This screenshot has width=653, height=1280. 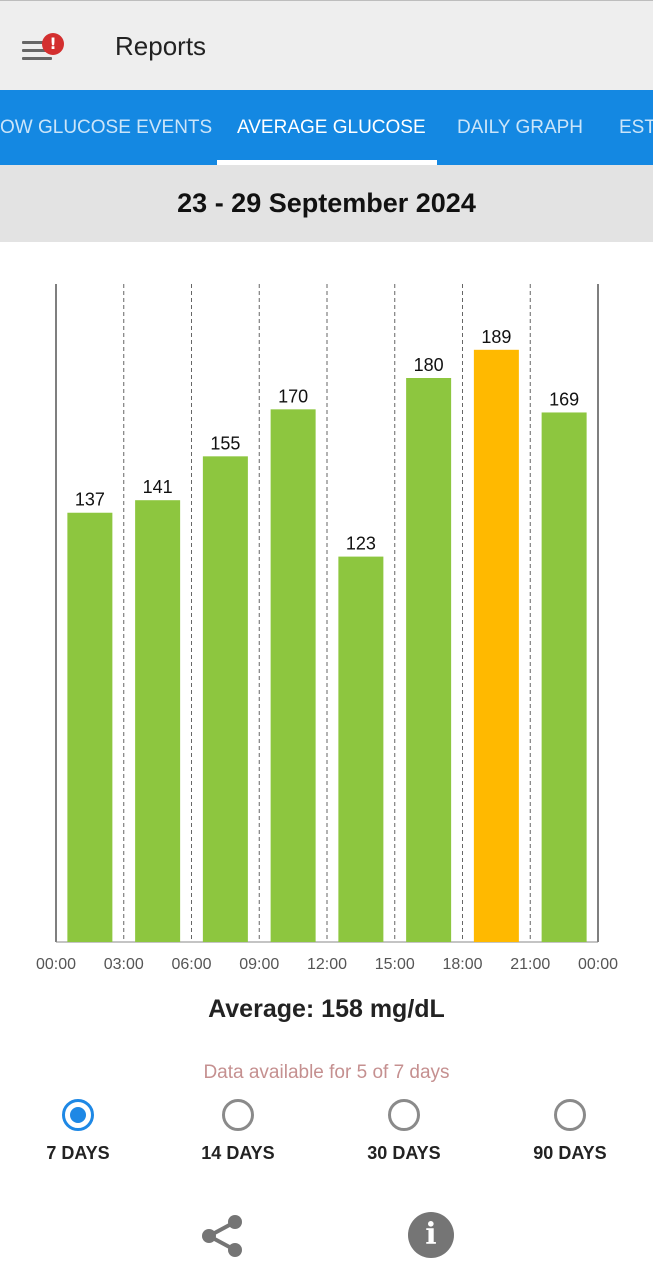 What do you see at coordinates (361, 749) in the screenshot?
I see `bar-12:00-15:00` at bounding box center [361, 749].